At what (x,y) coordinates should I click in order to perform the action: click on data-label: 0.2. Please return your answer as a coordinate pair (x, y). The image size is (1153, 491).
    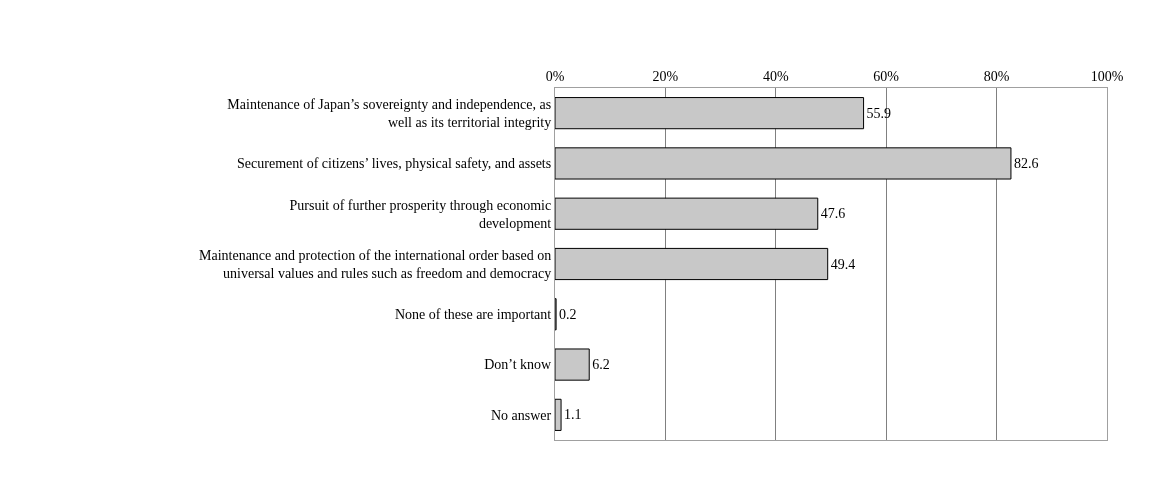
    Looking at the image, I should click on (568, 314).